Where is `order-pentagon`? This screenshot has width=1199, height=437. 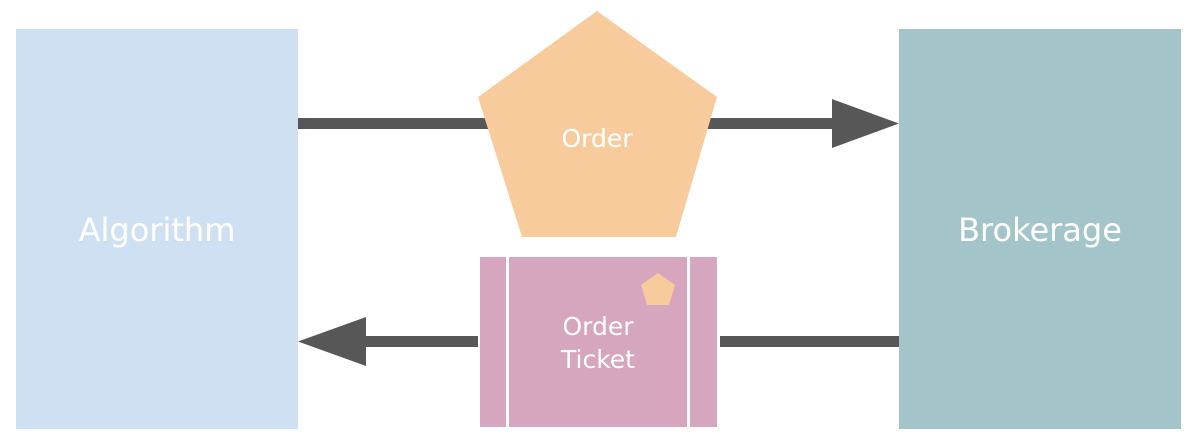 order-pentagon is located at coordinates (597, 124).